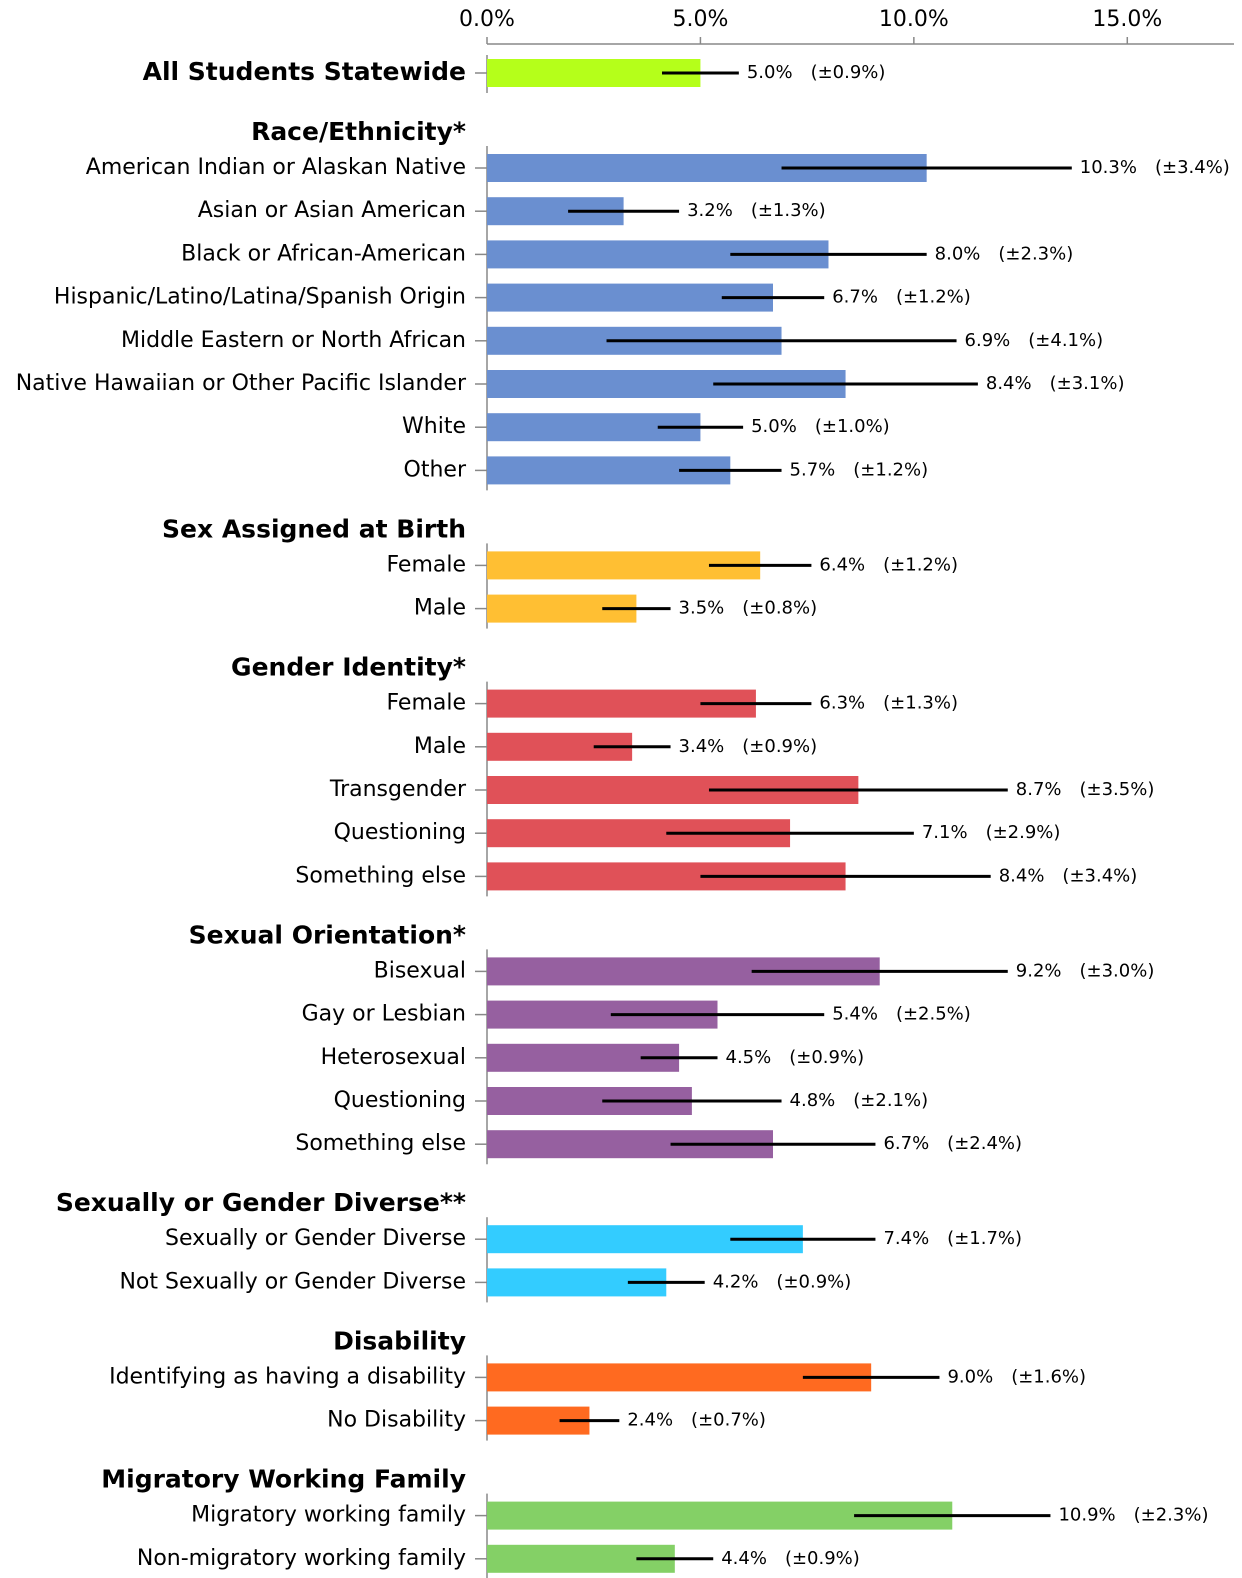 This screenshot has height=1578, width=1242. What do you see at coordinates (984, 1143) in the screenshot?
I see `error-label: (±2.4%)` at bounding box center [984, 1143].